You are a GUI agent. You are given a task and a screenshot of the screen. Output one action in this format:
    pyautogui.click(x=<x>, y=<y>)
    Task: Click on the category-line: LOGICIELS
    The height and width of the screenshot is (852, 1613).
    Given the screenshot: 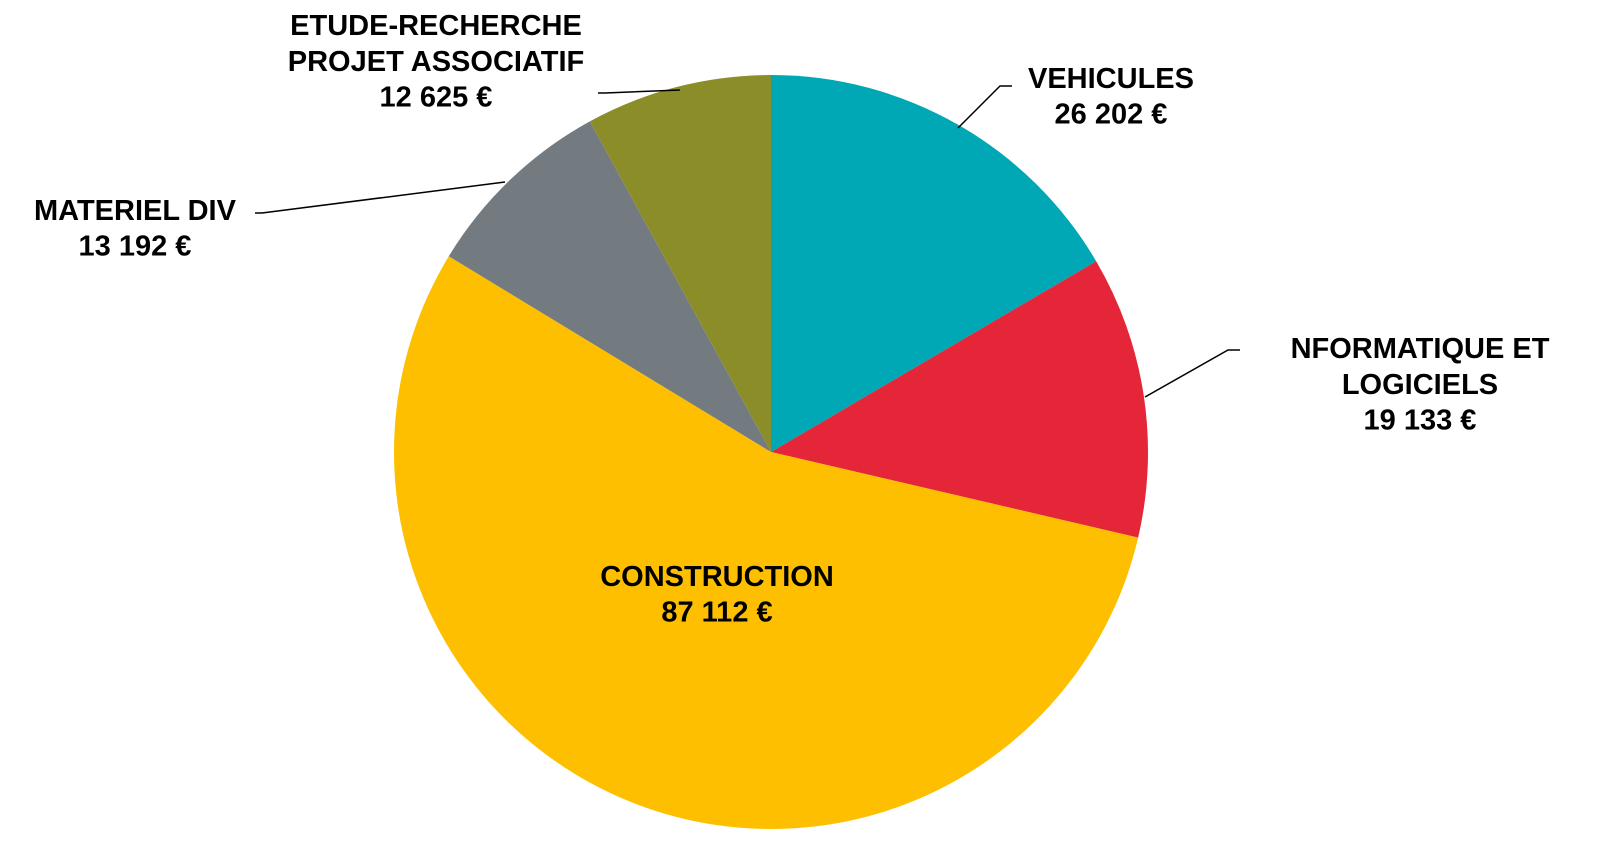 What is the action you would take?
    pyautogui.click(x=1420, y=385)
    